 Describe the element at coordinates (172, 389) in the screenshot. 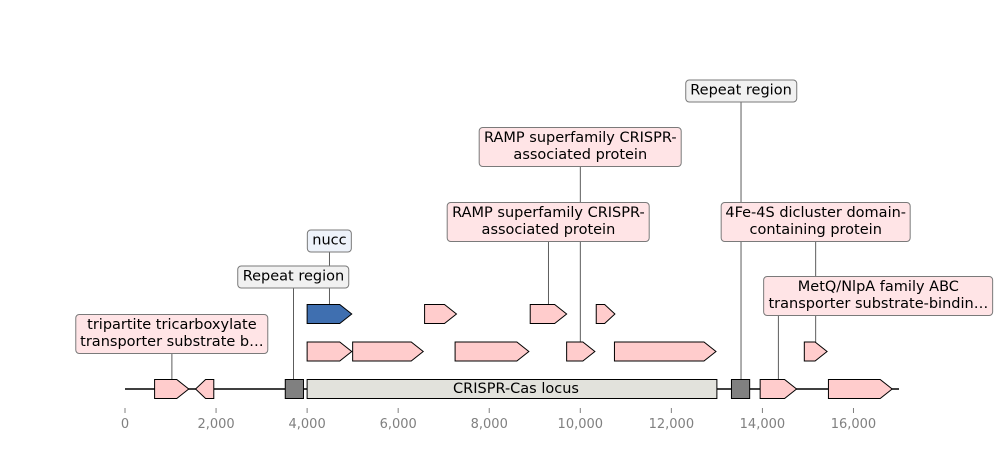

I see `gene-1-feature` at that location.